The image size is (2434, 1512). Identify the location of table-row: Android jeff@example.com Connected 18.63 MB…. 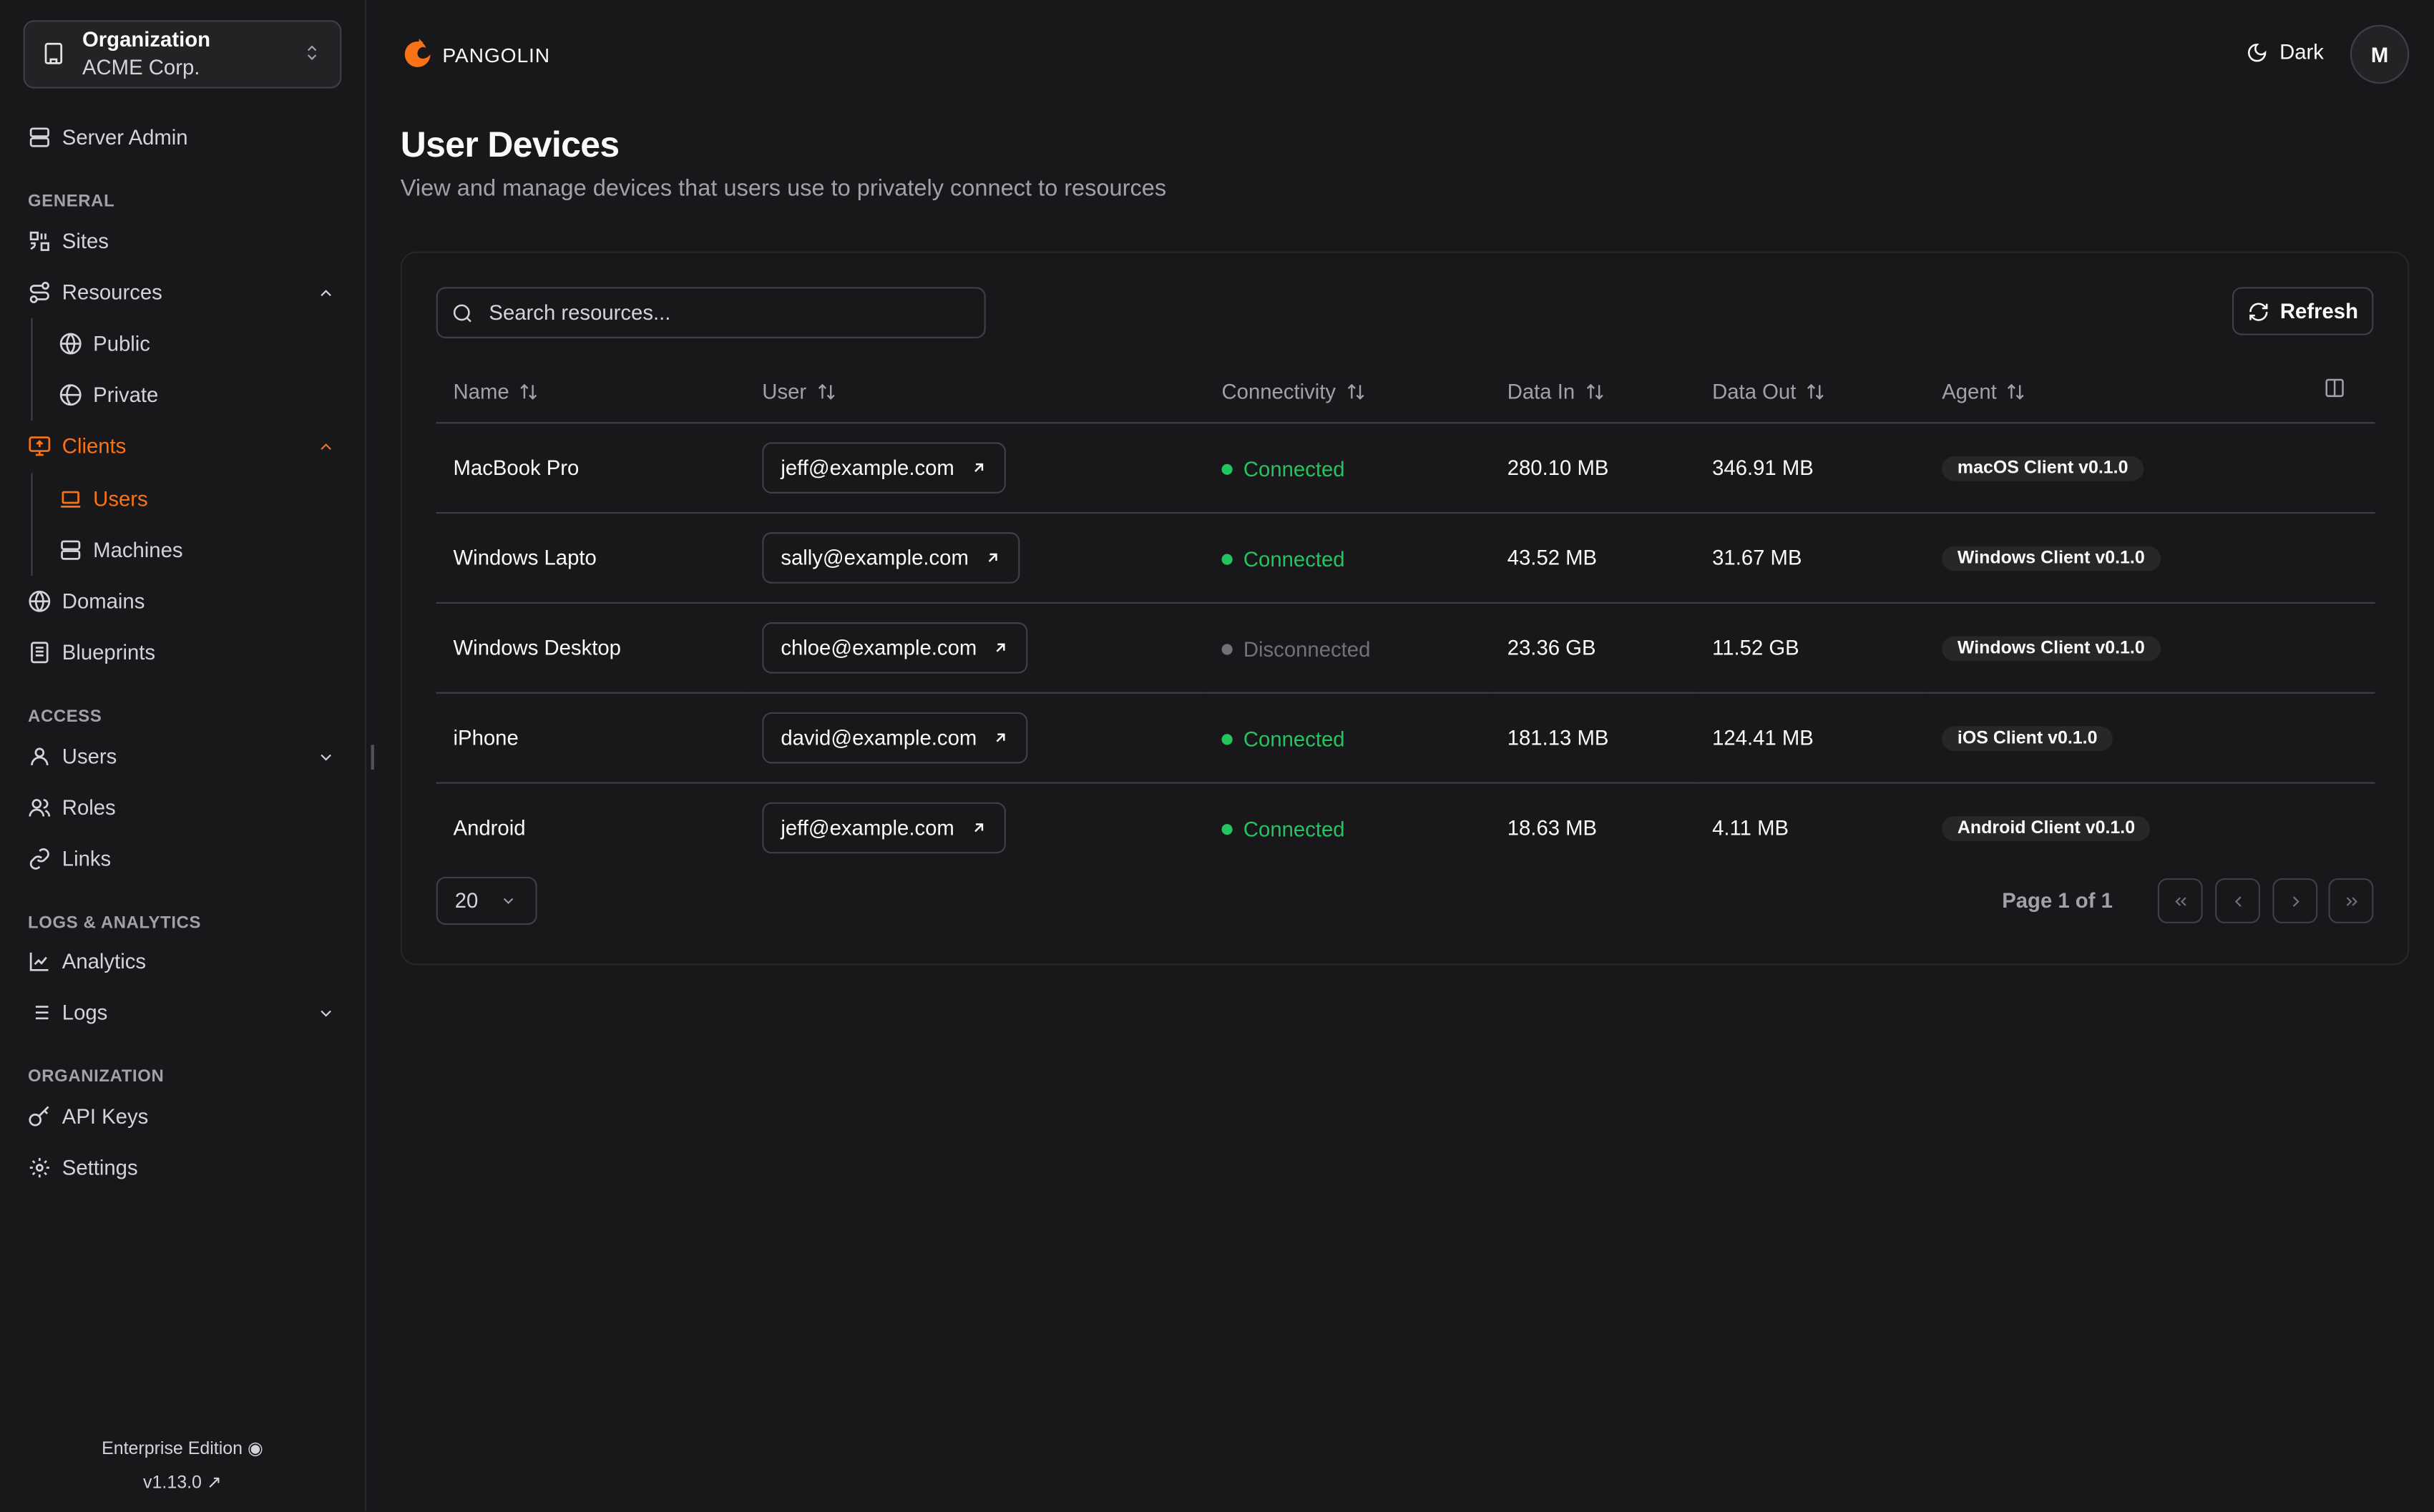
(1405, 828).